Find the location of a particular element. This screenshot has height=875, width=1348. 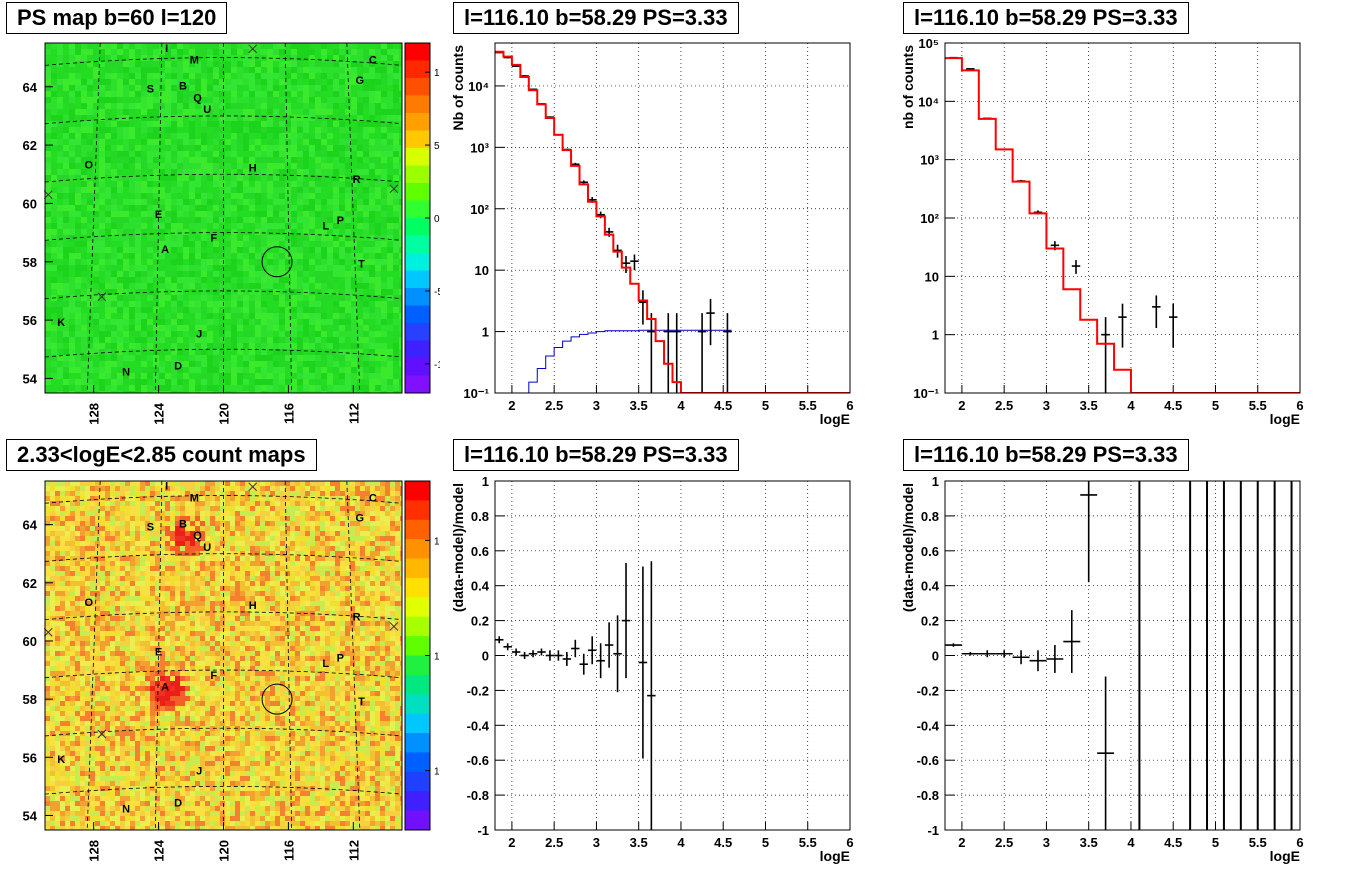

x-tick-label: 112 is located at coordinates (353, 850).